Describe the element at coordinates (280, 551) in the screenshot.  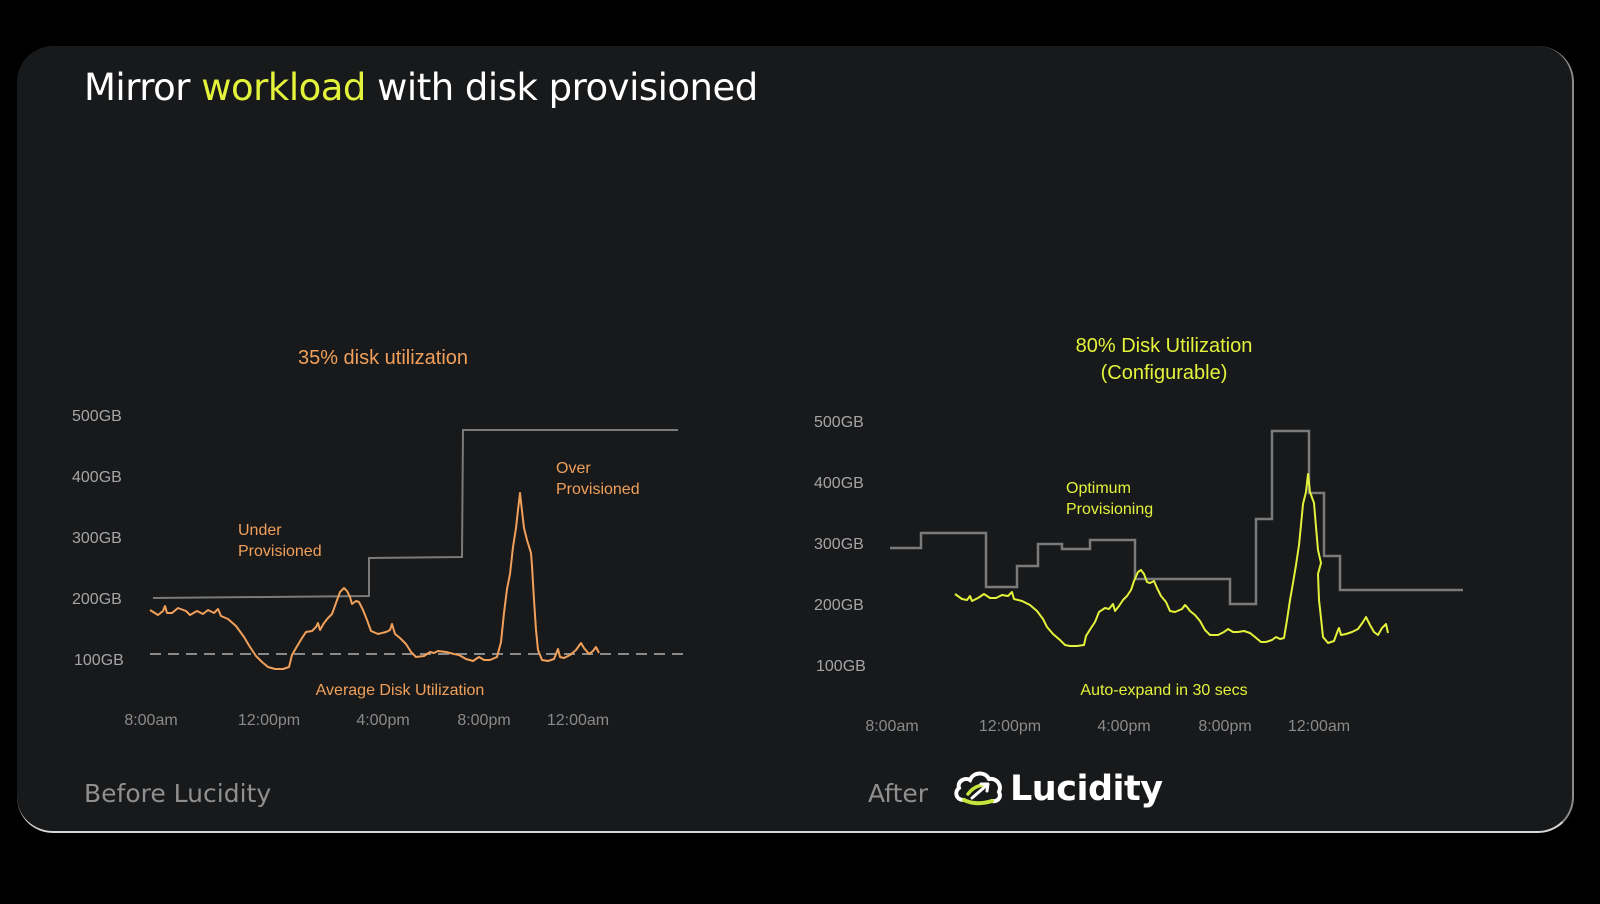
I see `under-provisioned-label-line2: Provisioned` at that location.